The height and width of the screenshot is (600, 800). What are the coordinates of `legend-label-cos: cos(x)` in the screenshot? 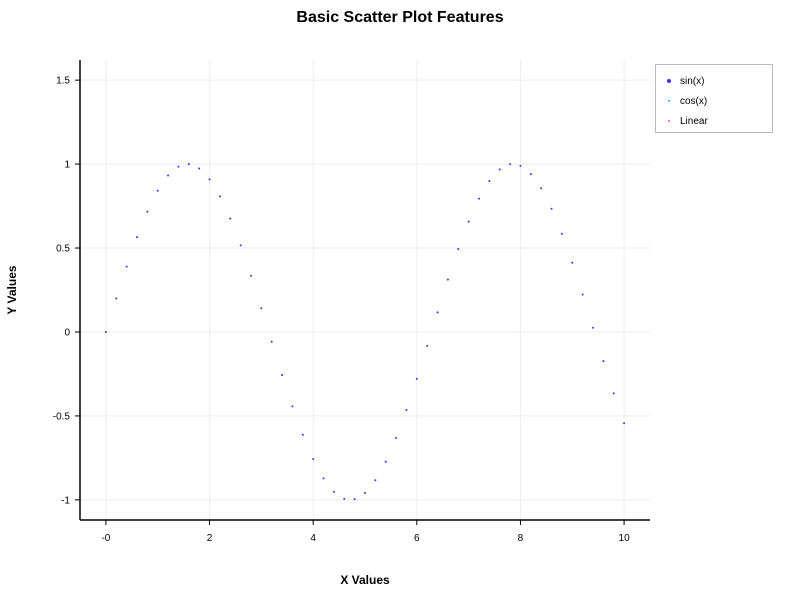 It's located at (694, 101).